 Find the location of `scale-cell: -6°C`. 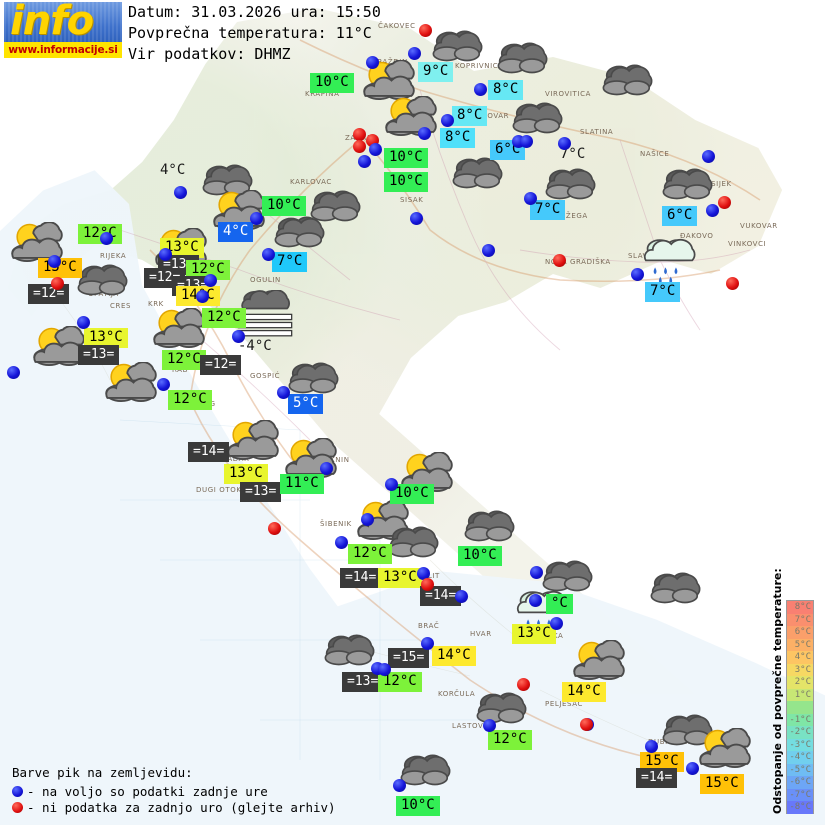

scale-cell: -6°C is located at coordinates (800, 782).